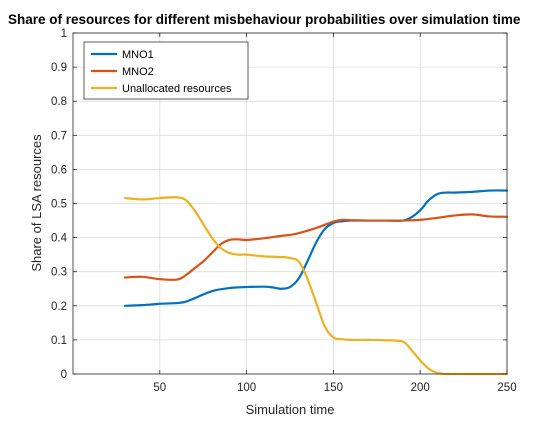  What do you see at coordinates (59, 102) in the screenshot?
I see `y-tick-label: 0.8` at bounding box center [59, 102].